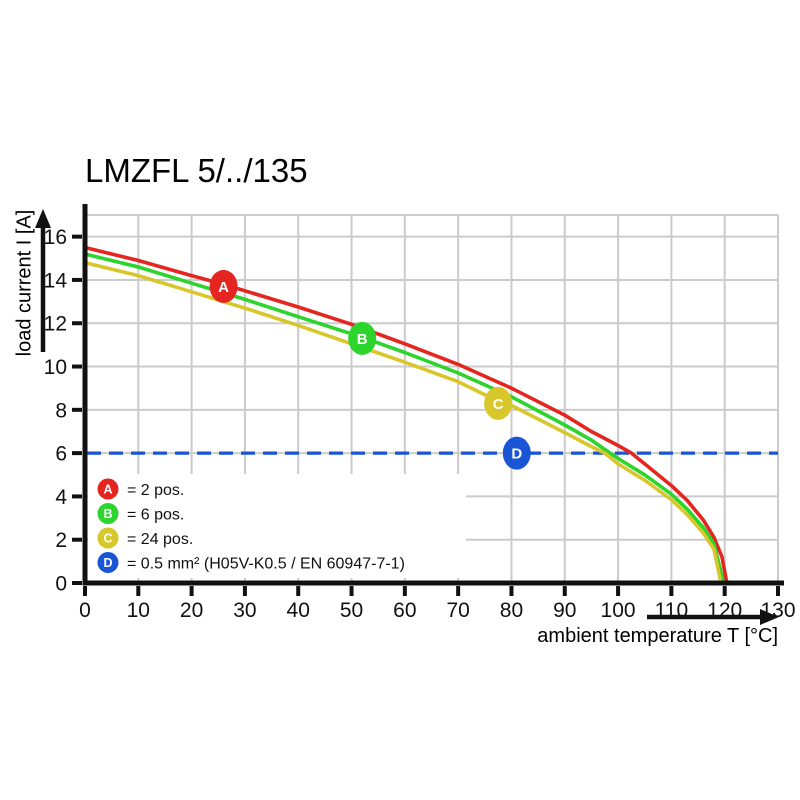 The image size is (800, 800). I want to click on y-tick-label: 6, so click(61, 454).